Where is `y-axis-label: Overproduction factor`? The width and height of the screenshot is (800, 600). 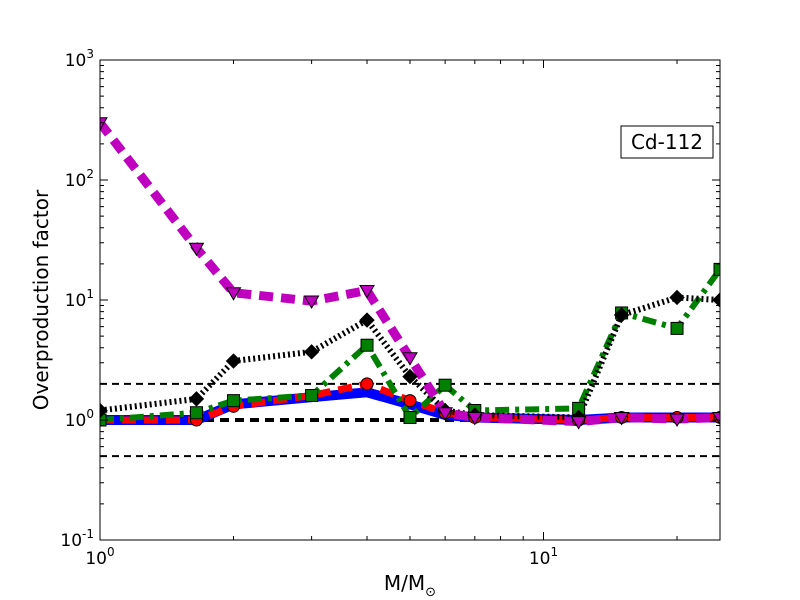 y-axis-label: Overproduction factor is located at coordinates (41, 299).